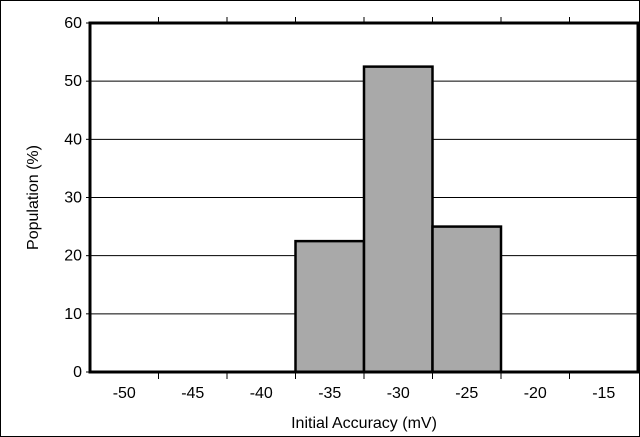  What do you see at coordinates (73, 314) in the screenshot?
I see `y-tick-label: 10` at bounding box center [73, 314].